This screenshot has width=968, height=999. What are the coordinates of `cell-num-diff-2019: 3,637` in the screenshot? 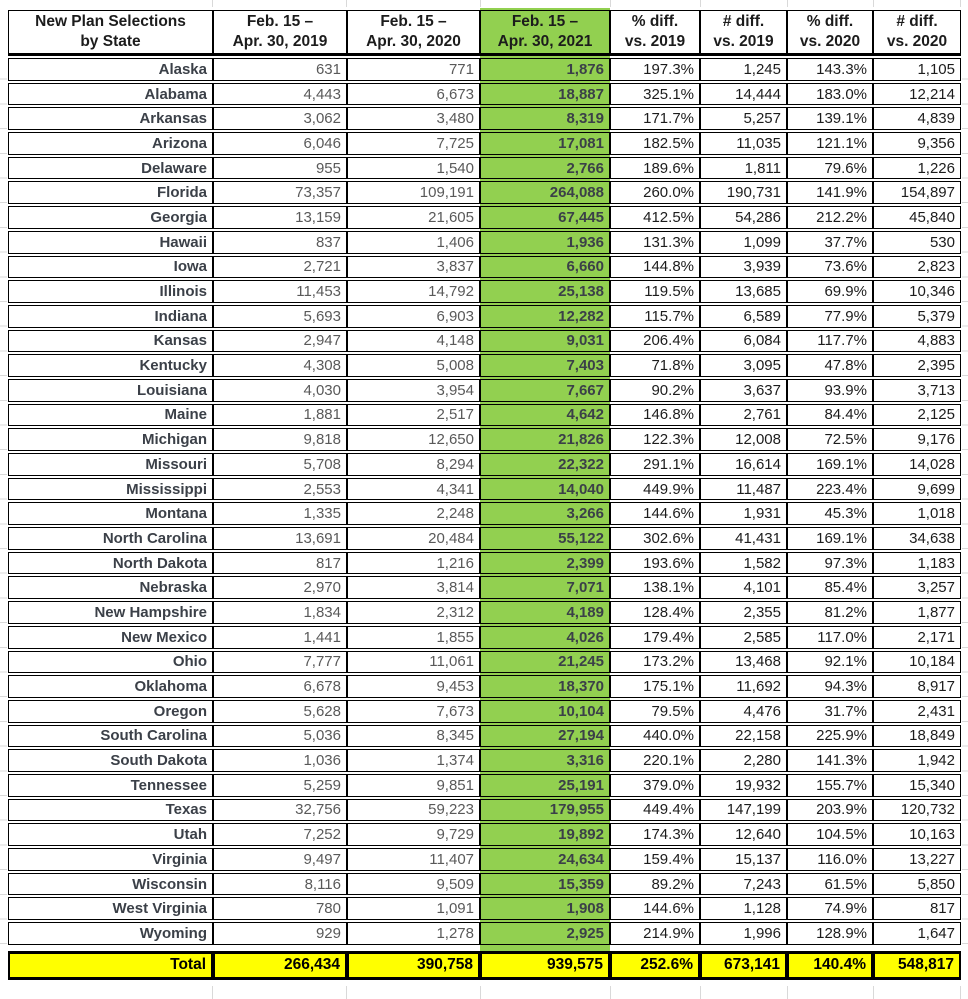 It's located at (743, 390).